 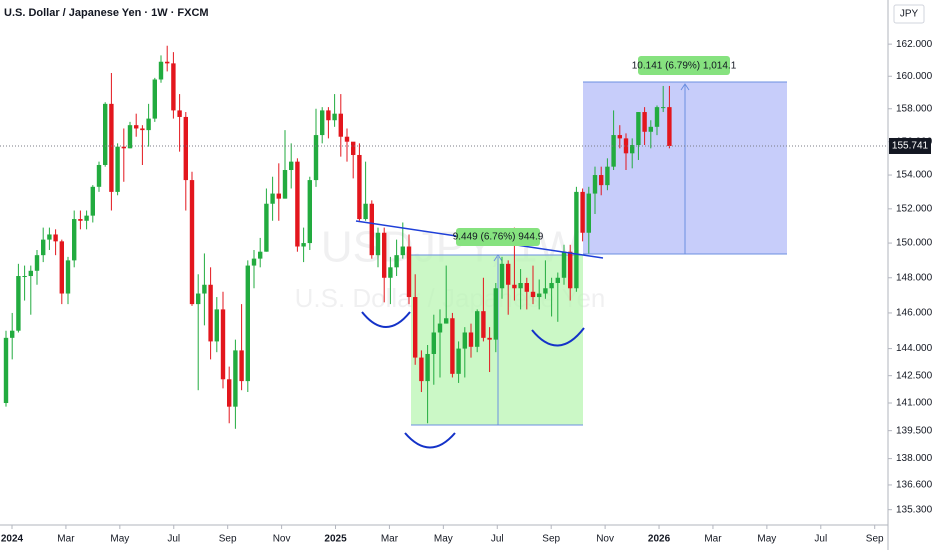 I want to click on y-tick-label: 148.000, so click(x=914, y=277).